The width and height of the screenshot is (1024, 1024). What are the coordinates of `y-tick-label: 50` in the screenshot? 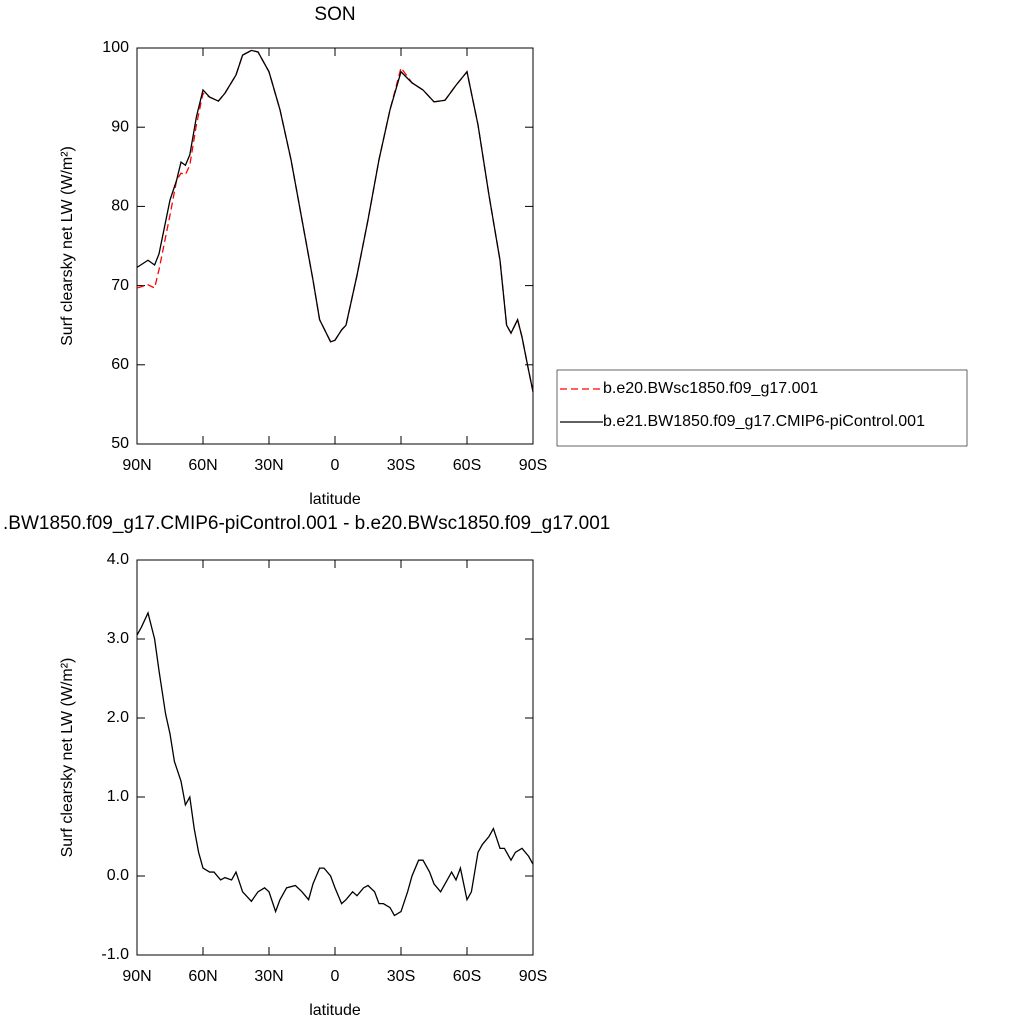 It's located at (120, 443).